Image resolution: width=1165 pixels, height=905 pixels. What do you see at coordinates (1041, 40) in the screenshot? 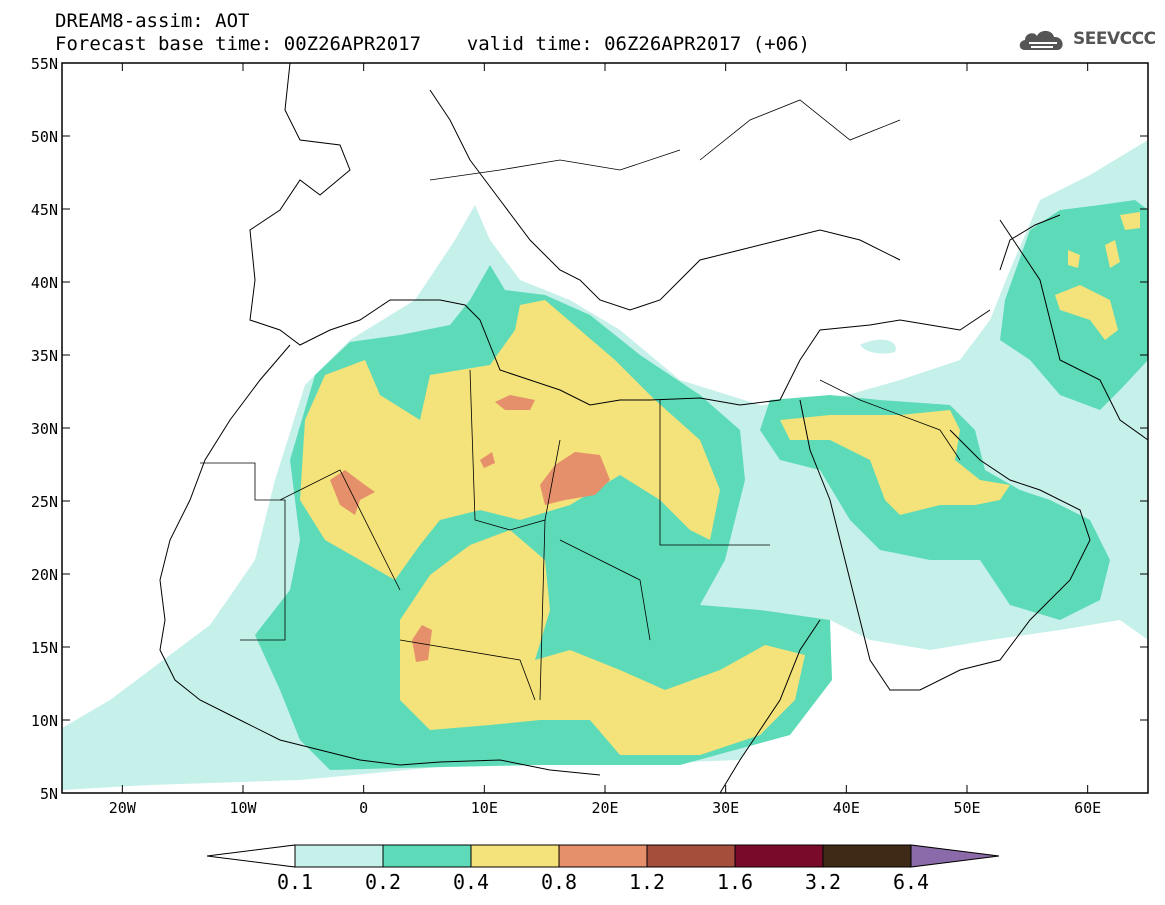
I see `cloud-logo-icon` at bounding box center [1041, 40].